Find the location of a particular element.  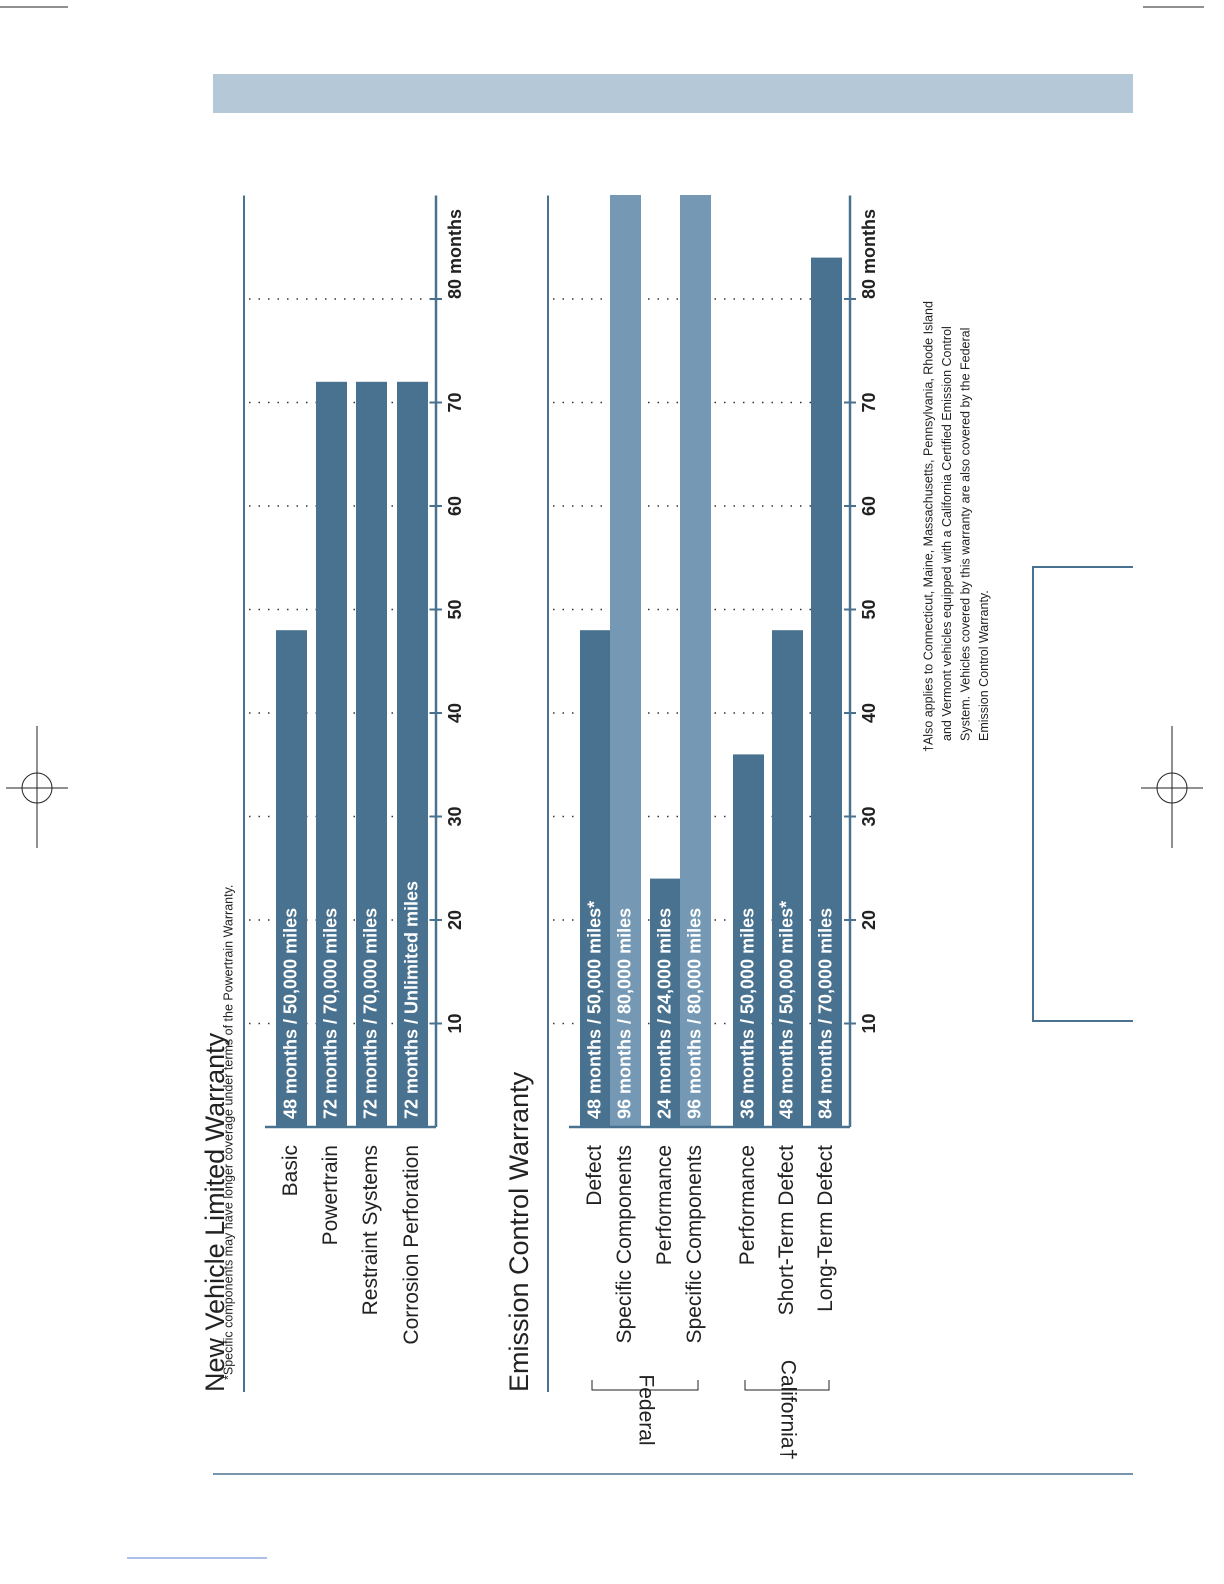

side-box is located at coordinates (1082, 794).